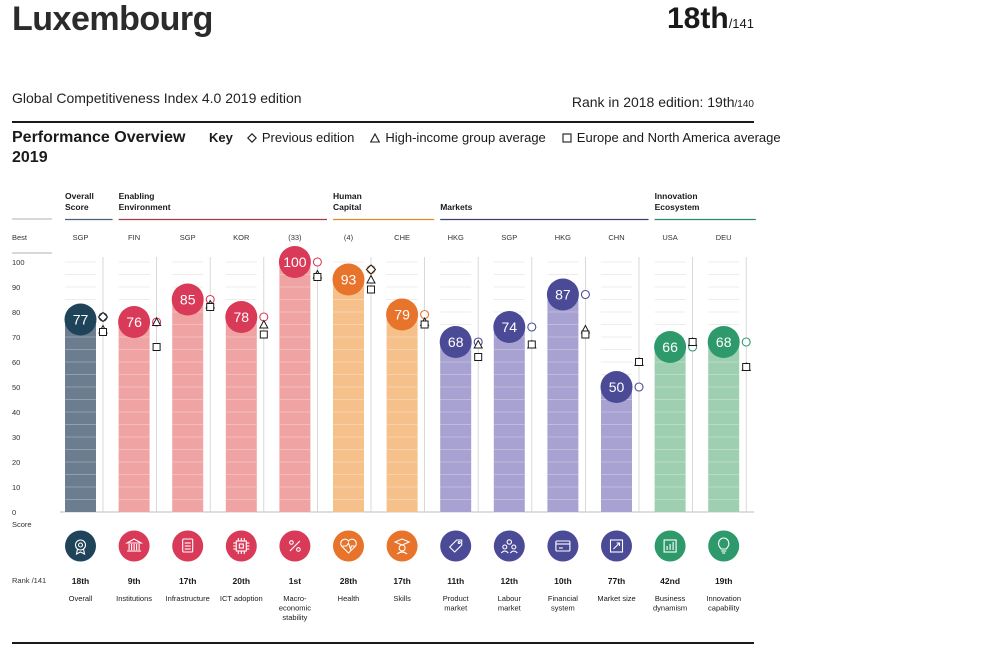 This screenshot has width=1000, height=651. Describe the element at coordinates (295, 581) in the screenshot. I see `rank-4: 1st` at that location.